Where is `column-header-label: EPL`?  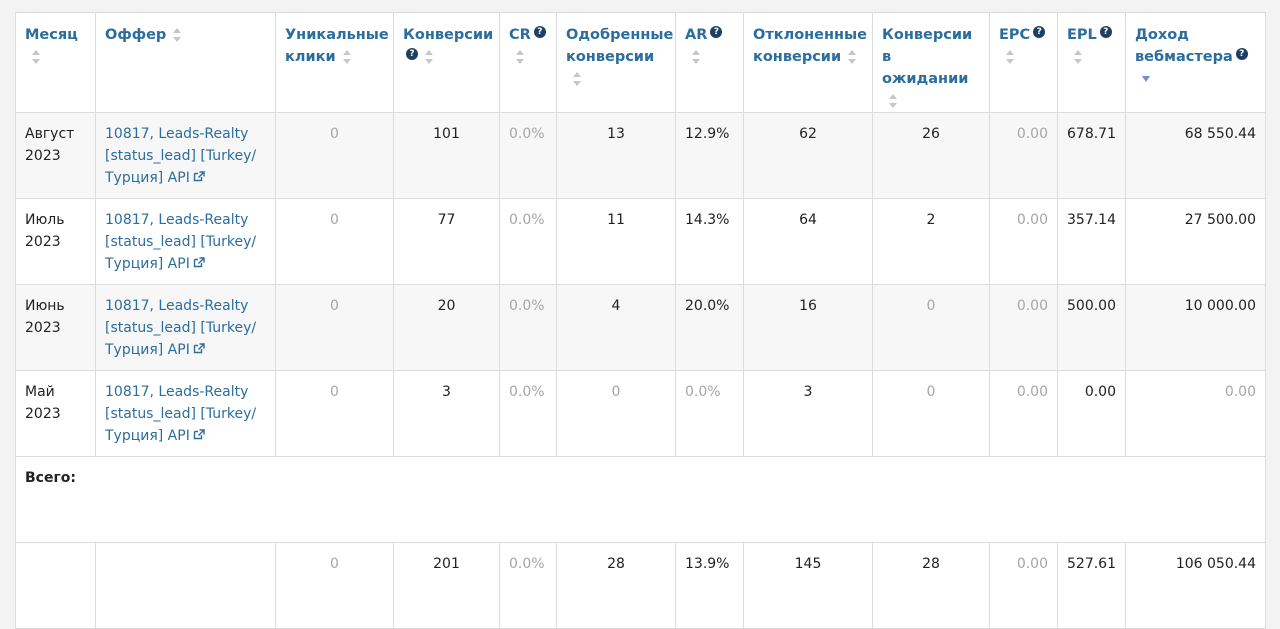
column-header-label: EPL is located at coordinates (1082, 35).